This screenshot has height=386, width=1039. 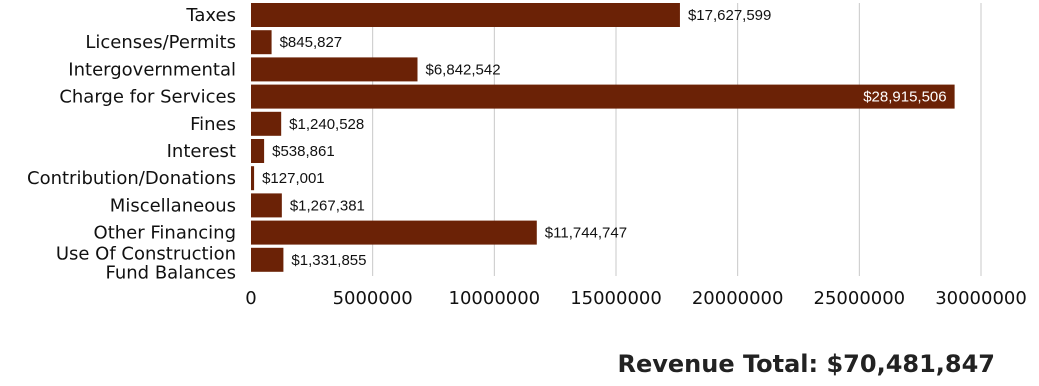 I want to click on category-label: Contribution/Donations, so click(x=131, y=178).